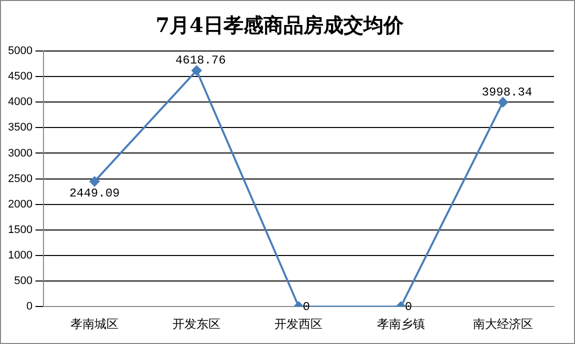 Image resolution: width=575 pixels, height=344 pixels. Describe the element at coordinates (20, 178) in the screenshot. I see `y-tick-label: 2500` at that location.